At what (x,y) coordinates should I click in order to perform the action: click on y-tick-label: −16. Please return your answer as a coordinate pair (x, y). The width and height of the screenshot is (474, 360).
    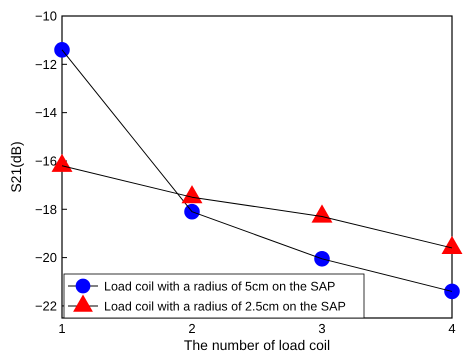
    Looking at the image, I should click on (45, 160).